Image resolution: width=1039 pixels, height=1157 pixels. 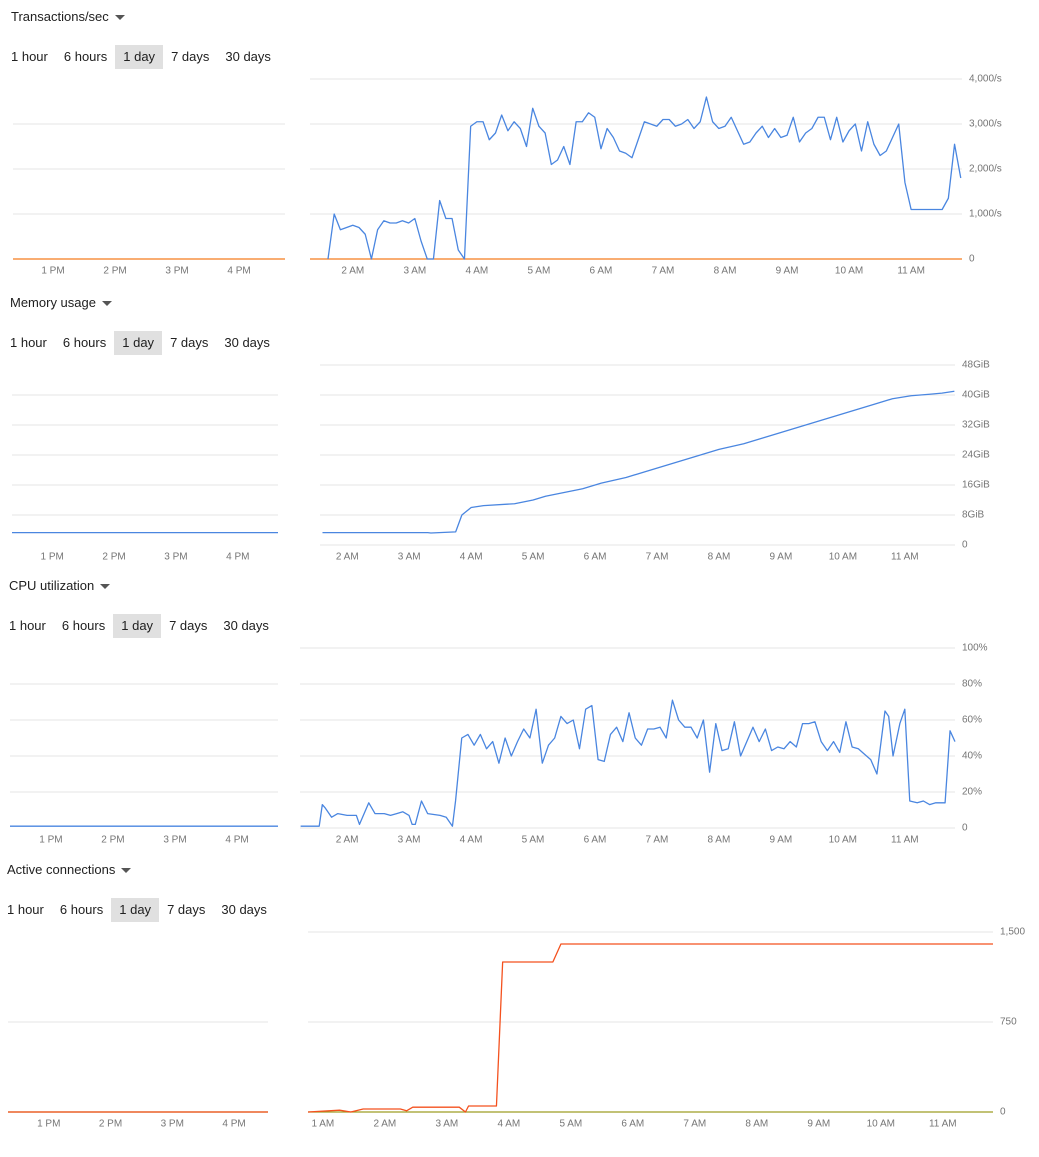 What do you see at coordinates (60, 586) in the screenshot?
I see `panel-title: CPU utilization` at bounding box center [60, 586].